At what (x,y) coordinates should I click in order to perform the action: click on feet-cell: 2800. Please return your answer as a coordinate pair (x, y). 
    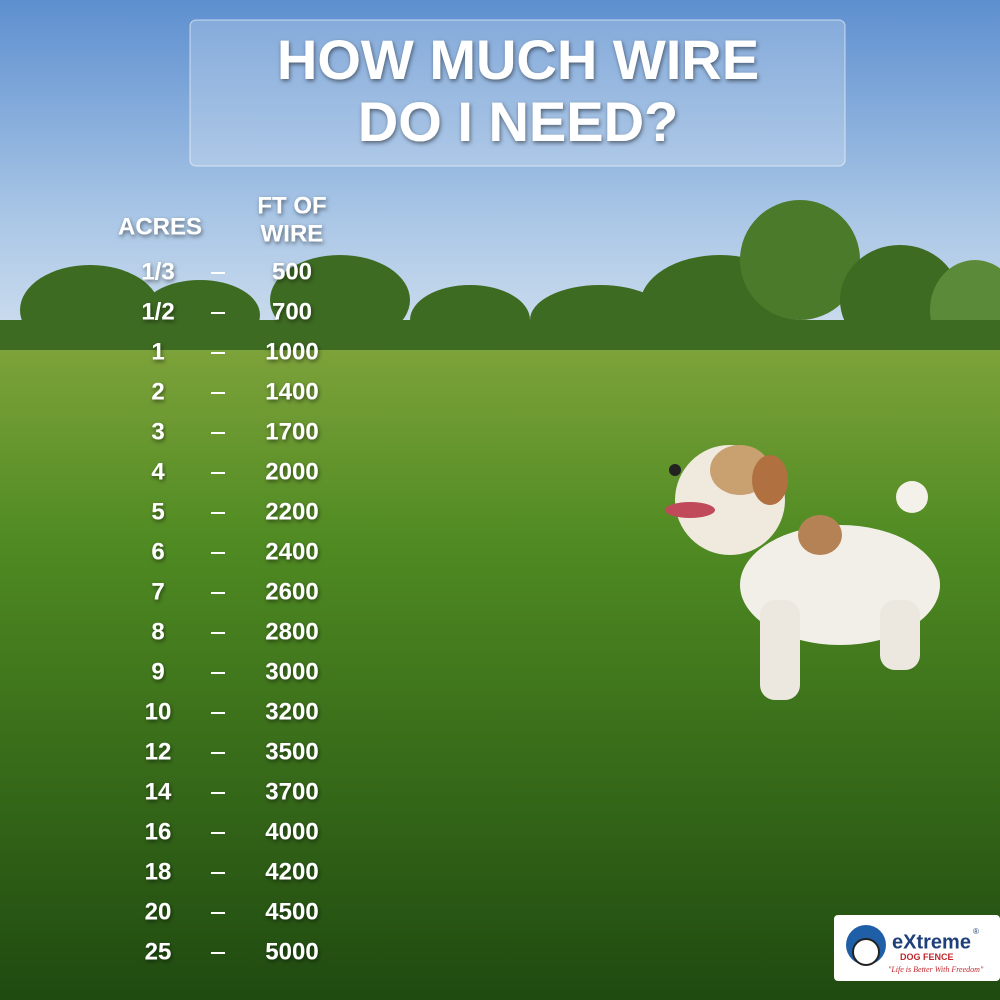
    Looking at the image, I should click on (291, 631).